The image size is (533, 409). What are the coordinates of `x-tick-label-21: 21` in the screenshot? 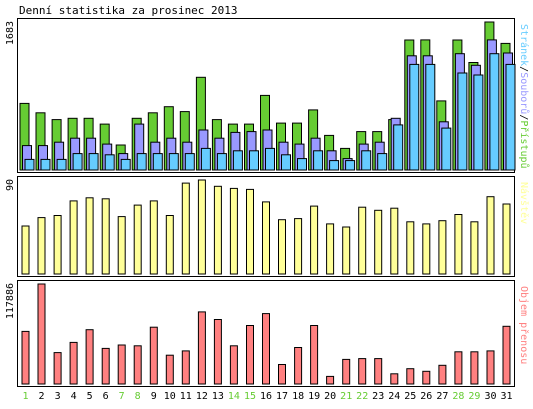 It's located at (346, 396).